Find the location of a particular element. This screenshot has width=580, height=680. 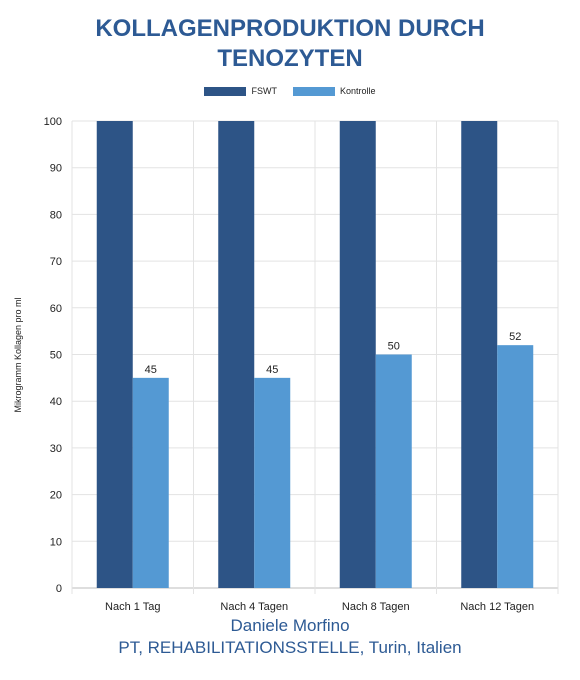

x-tick-label: Nach 1 Tag is located at coordinates (132, 607).